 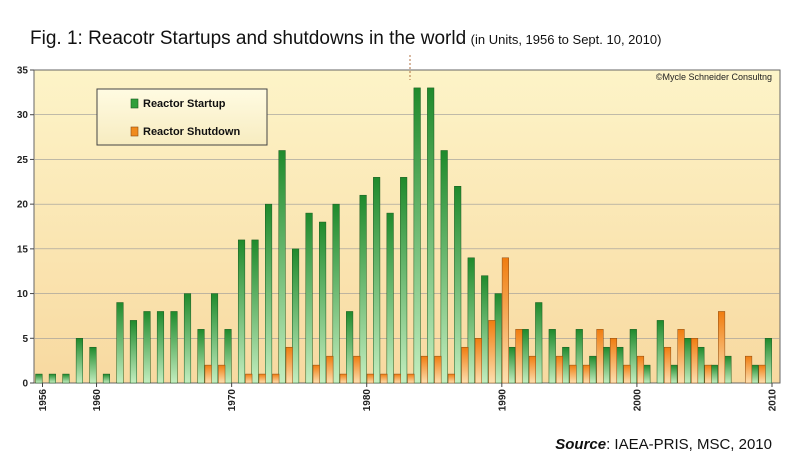 What do you see at coordinates (714, 77) in the screenshot?
I see `copyright-credit: ©Mycle Schneider Consultng` at bounding box center [714, 77].